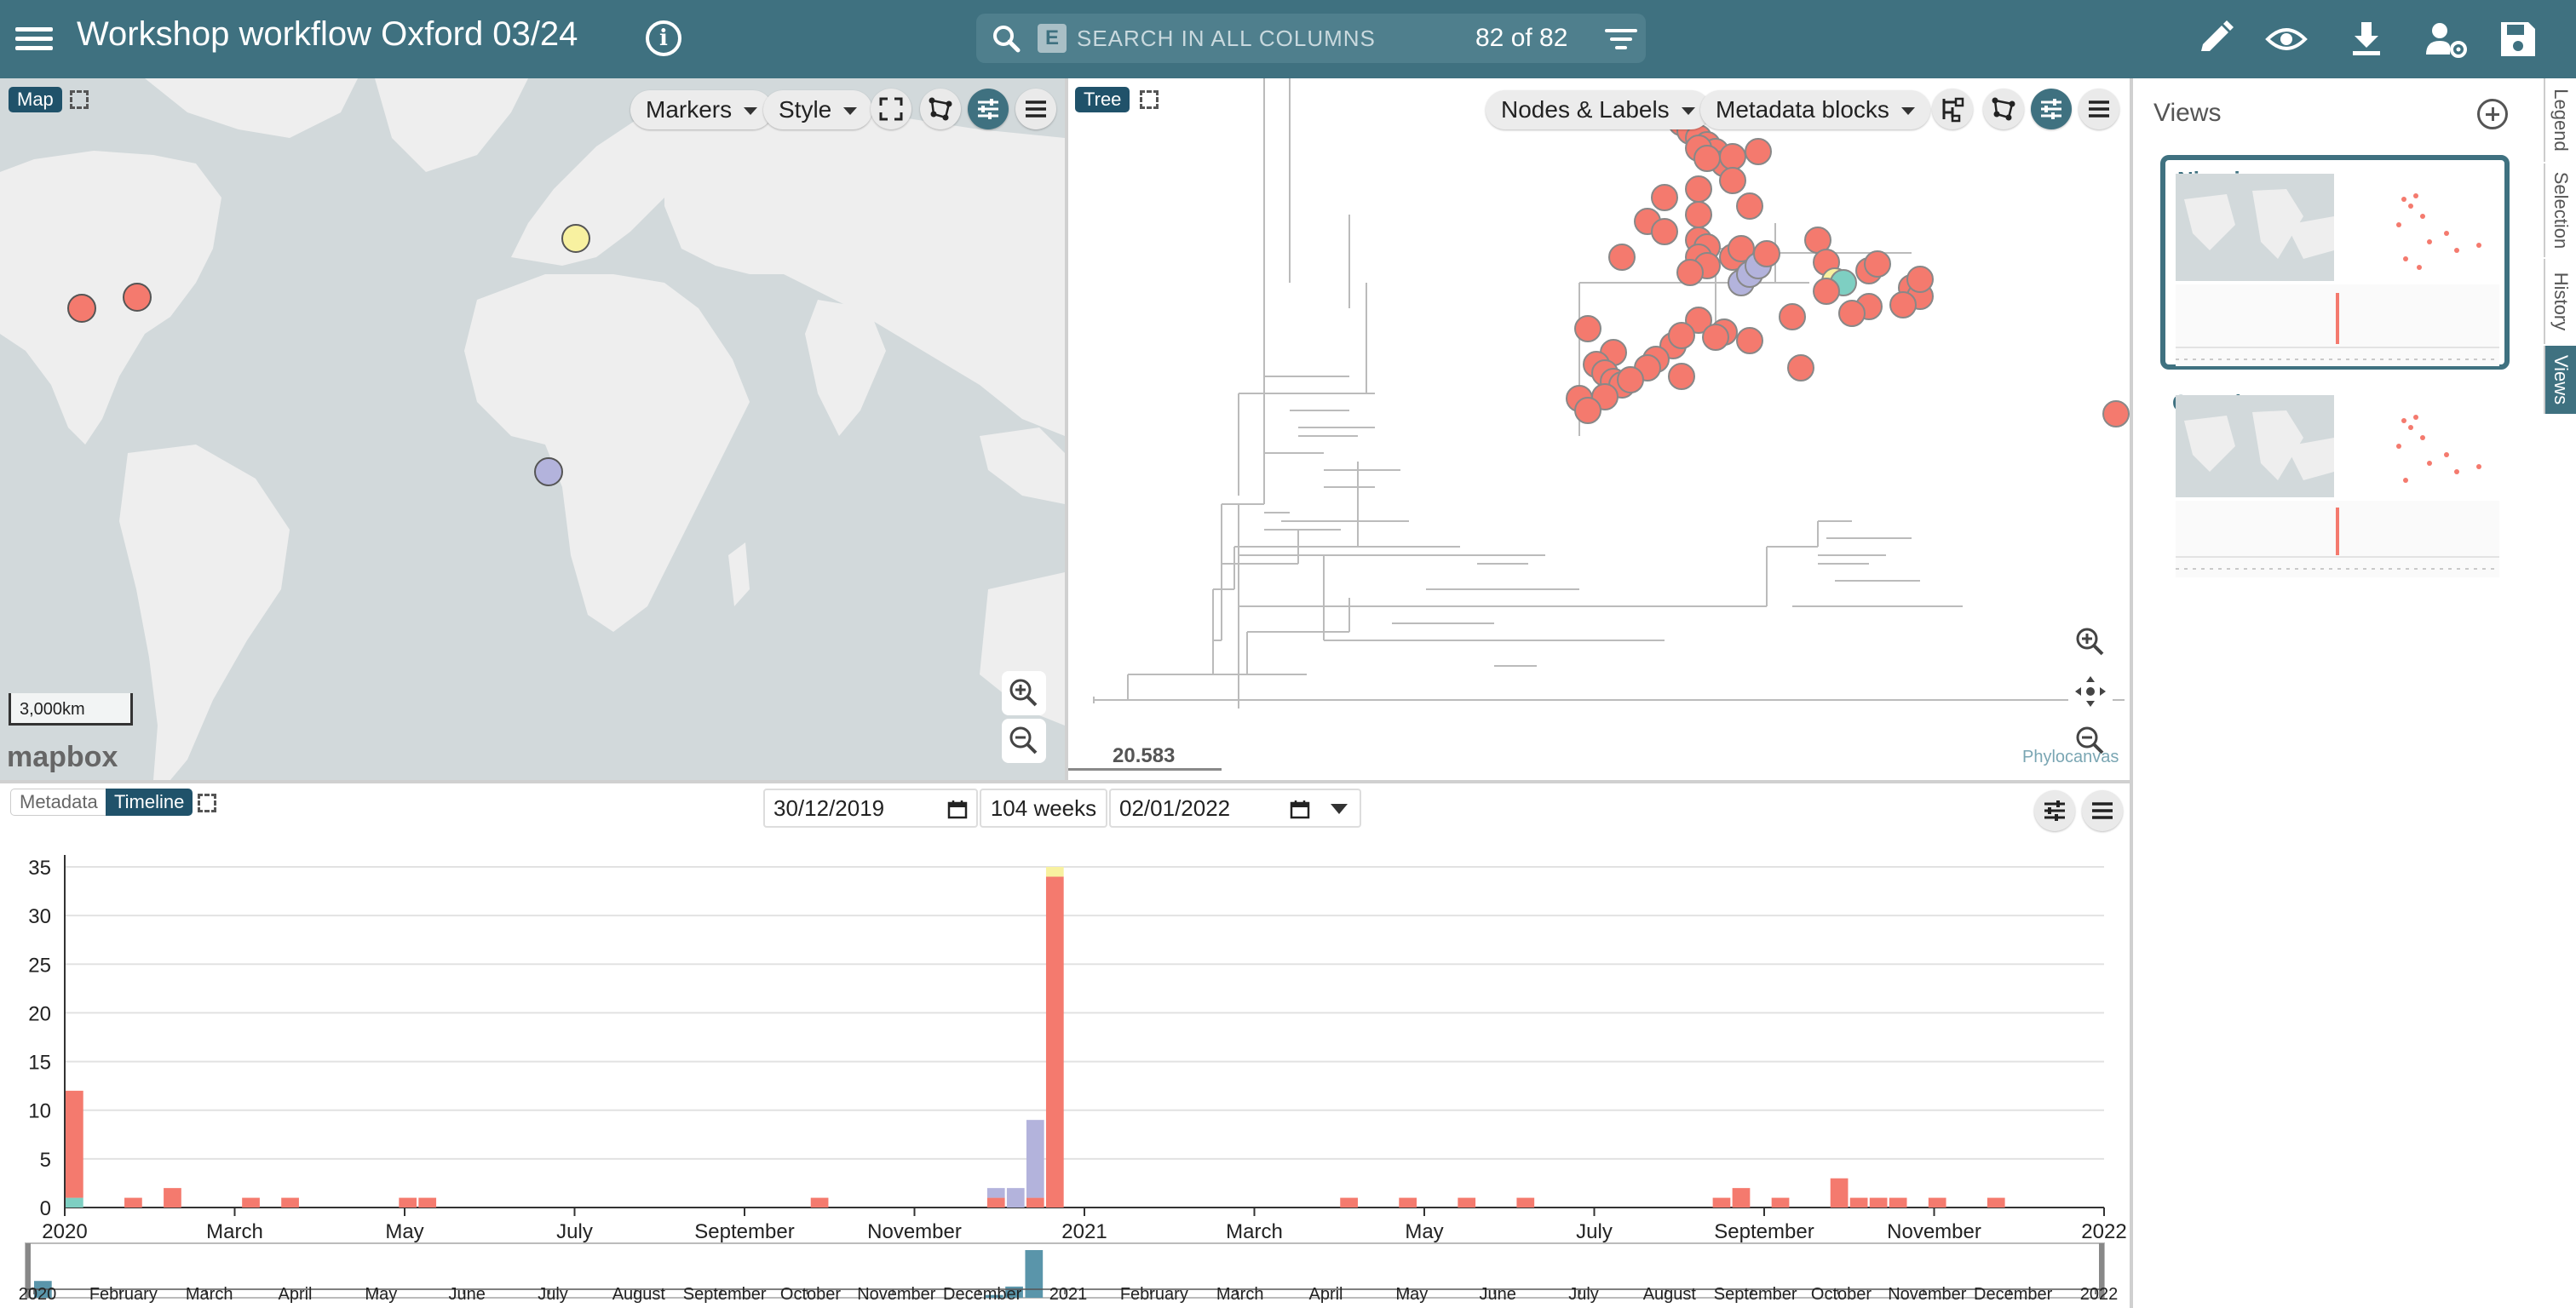  Describe the element at coordinates (29, 1270) in the screenshot. I see `brush-handle-left` at that location.